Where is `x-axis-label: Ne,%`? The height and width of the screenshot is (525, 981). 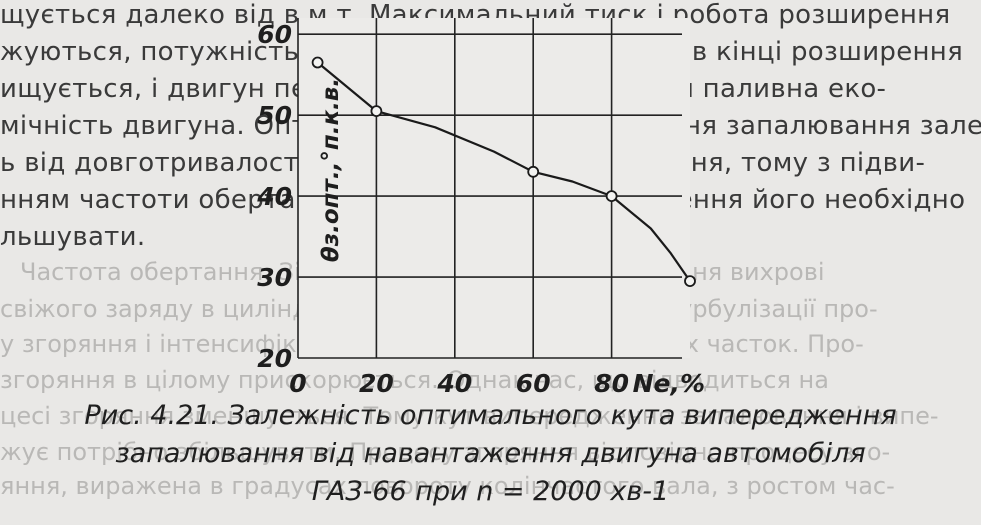 x-axis-label: Ne,% is located at coordinates (669, 383).